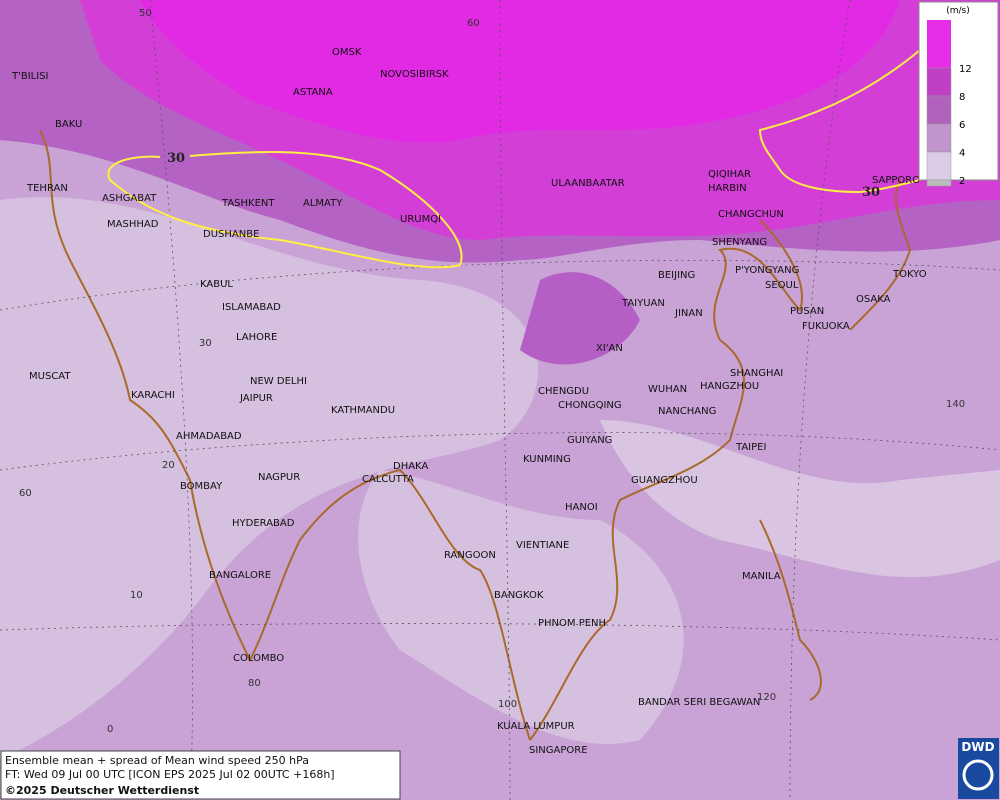 This screenshot has height=800, width=1000. What do you see at coordinates (240, 575) in the screenshot?
I see `city-label: BANGALORE` at bounding box center [240, 575].